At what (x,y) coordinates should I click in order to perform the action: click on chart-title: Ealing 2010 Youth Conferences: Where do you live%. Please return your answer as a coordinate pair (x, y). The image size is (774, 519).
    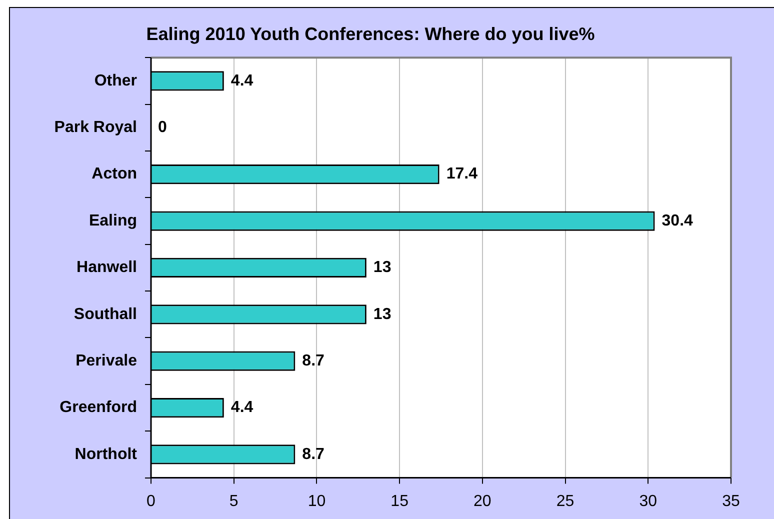
    Looking at the image, I should click on (370, 34).